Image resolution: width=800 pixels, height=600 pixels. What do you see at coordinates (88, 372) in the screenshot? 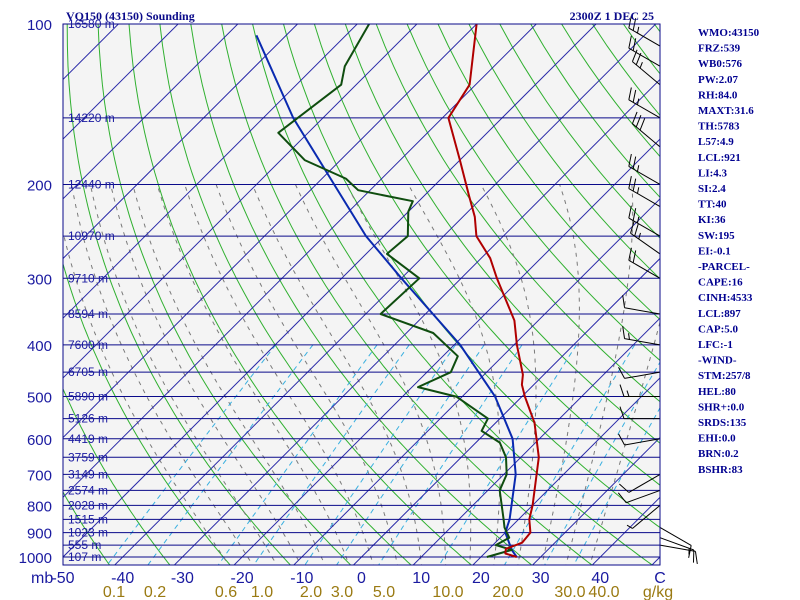
I see `height-tick-label: 6705 m` at bounding box center [88, 372].